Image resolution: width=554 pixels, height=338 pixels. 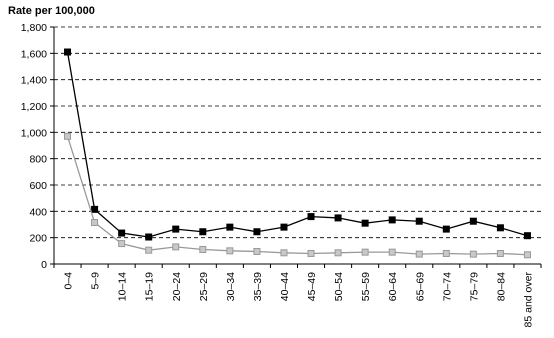 What do you see at coordinates (38, 160) in the screenshot?
I see `y-tick-label: 800` at bounding box center [38, 160].